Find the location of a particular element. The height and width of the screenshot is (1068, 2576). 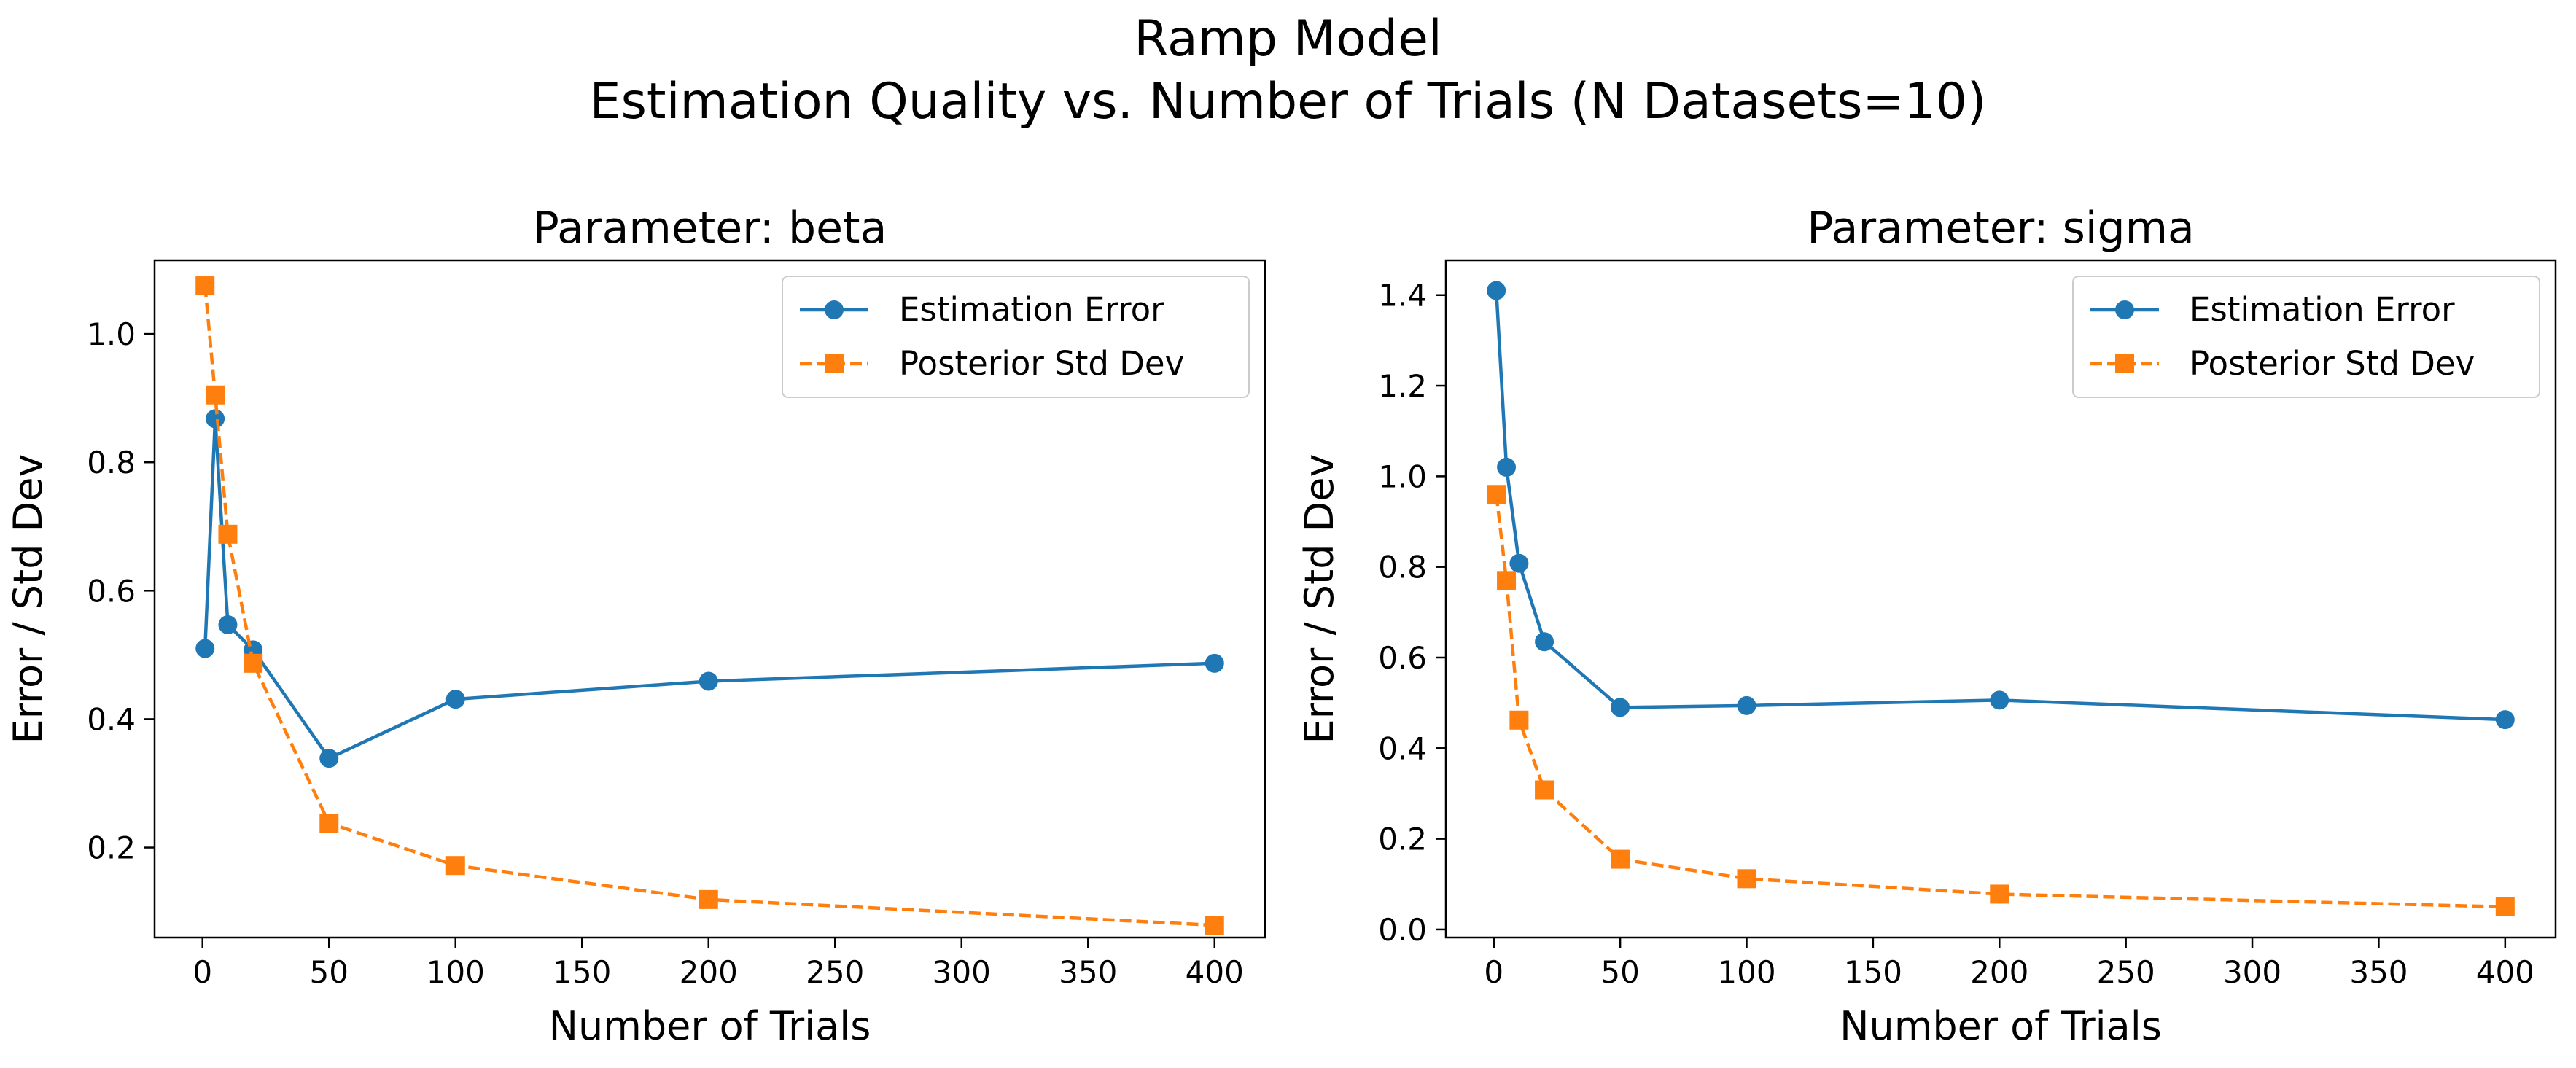

figure-title: Ramp Model is located at coordinates (1288, 39).